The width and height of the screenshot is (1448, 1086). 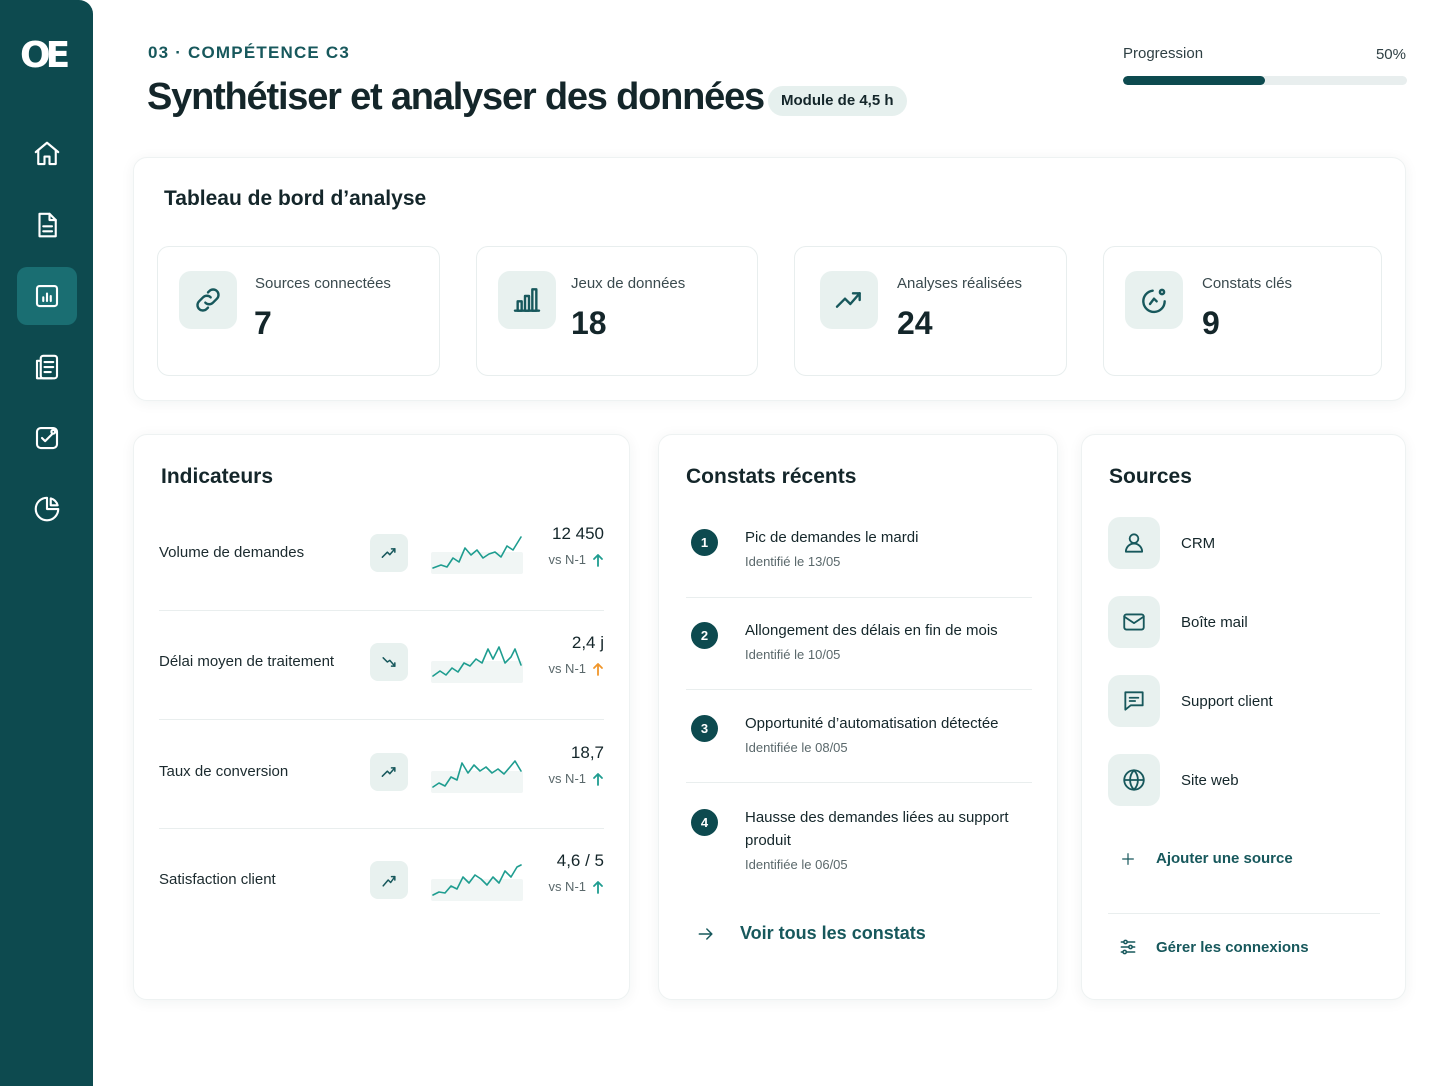 What do you see at coordinates (1210, 780) in the screenshot?
I see `source-label: Site web` at bounding box center [1210, 780].